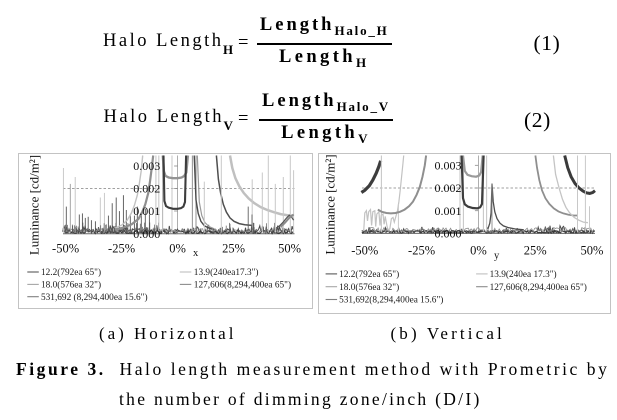 The image size is (617, 420). I want to click on svg-text: 13.9(240ea17.3"), so click(225, 272).